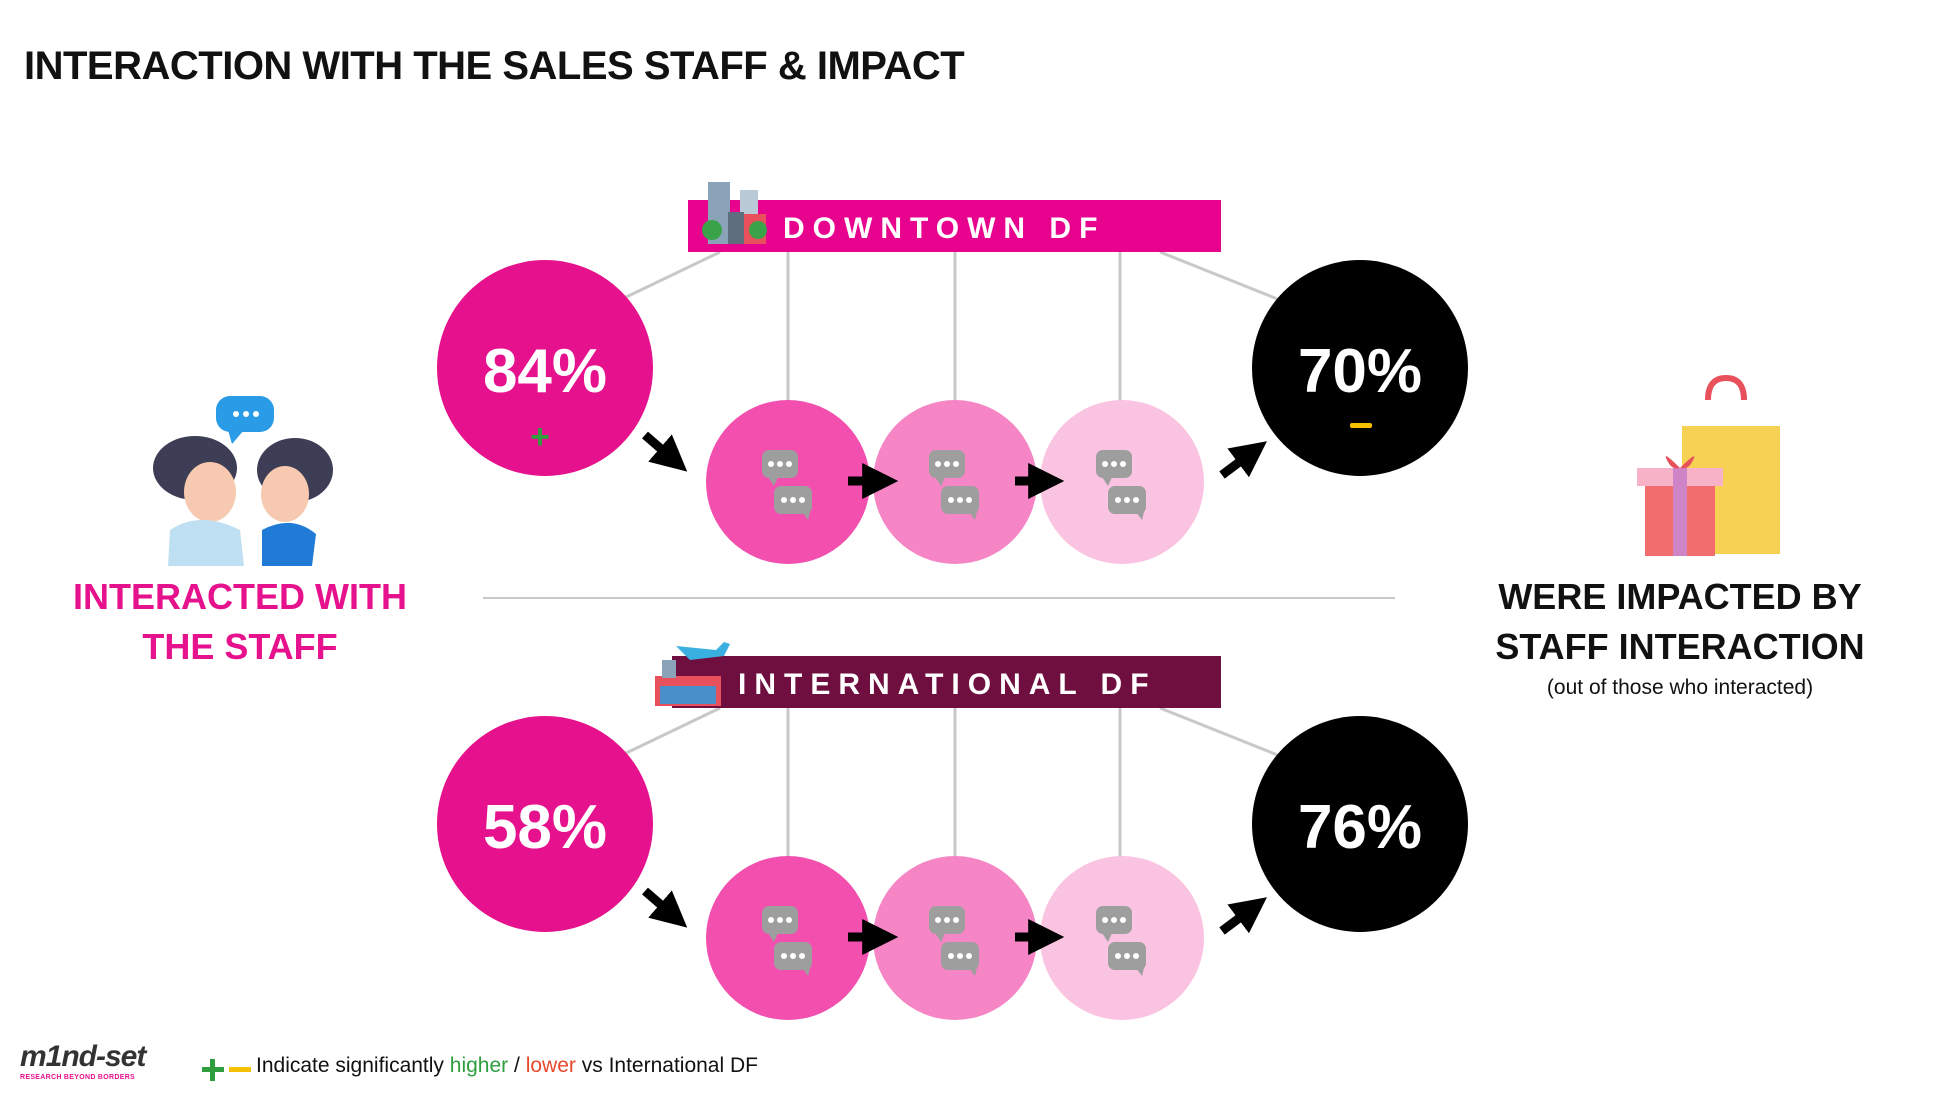 The image size is (1938, 1100). What do you see at coordinates (479, 1065) in the screenshot?
I see `legend-higher: higher` at bounding box center [479, 1065].